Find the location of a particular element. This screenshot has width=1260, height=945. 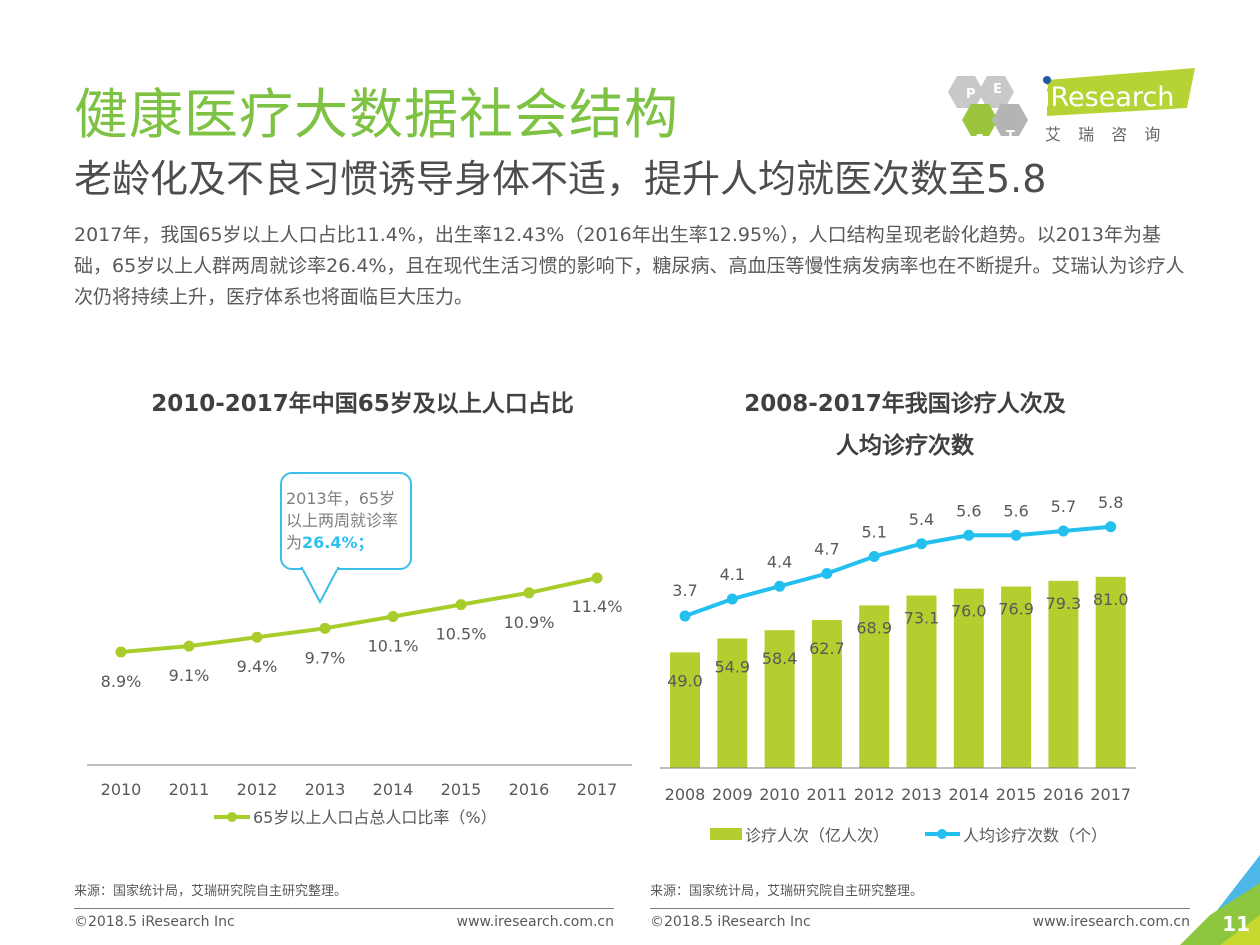

legend-bar-swatch is located at coordinates (726, 834).